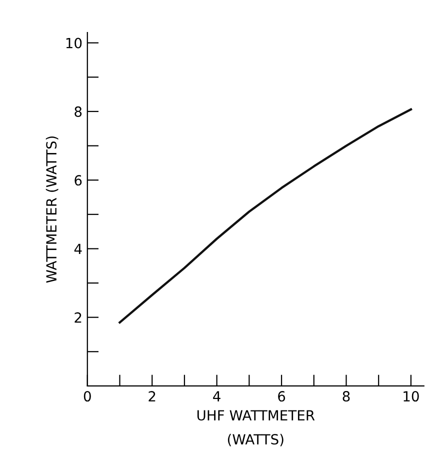 Image resolution: width=437 pixels, height=465 pixels. Describe the element at coordinates (346, 396) in the screenshot. I see `x-tick-label: 8` at that location.